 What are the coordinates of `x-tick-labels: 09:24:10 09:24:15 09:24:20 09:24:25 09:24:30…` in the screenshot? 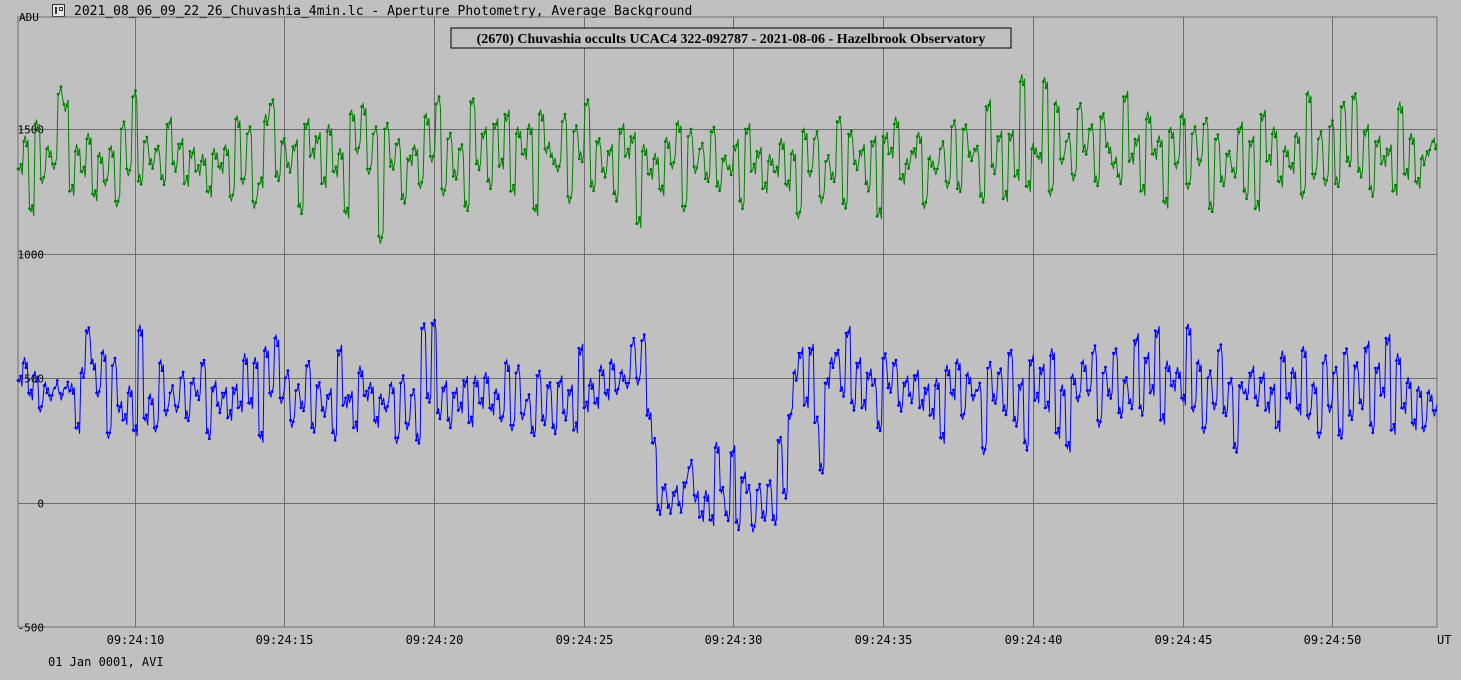 It's located at (734, 640).